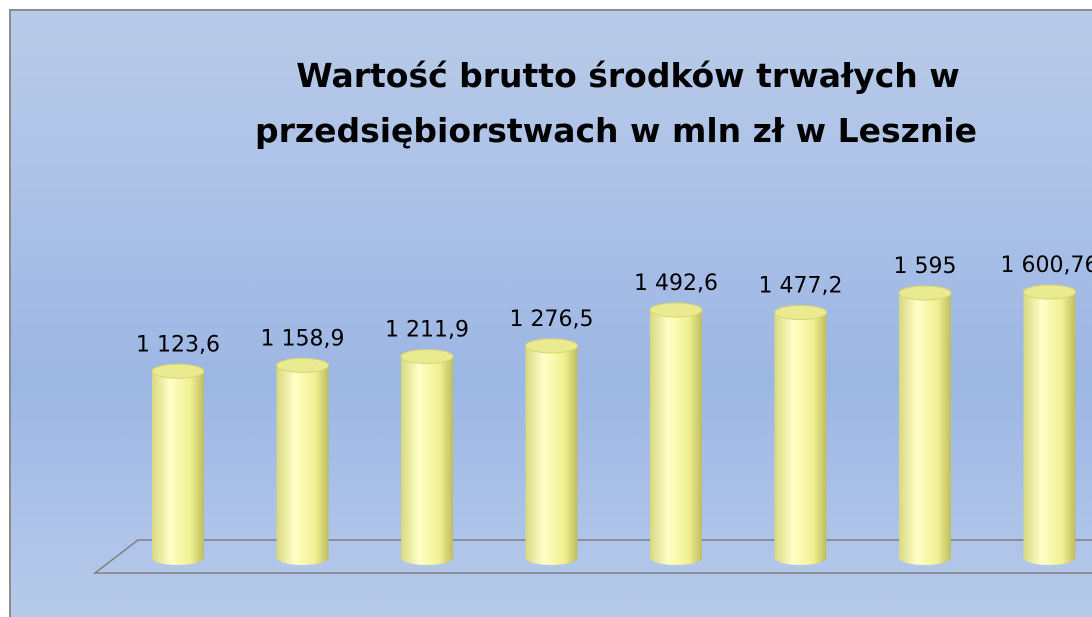 The height and width of the screenshot is (617, 1092). I want to click on x-tick-label: 2007, so click(800, 615).